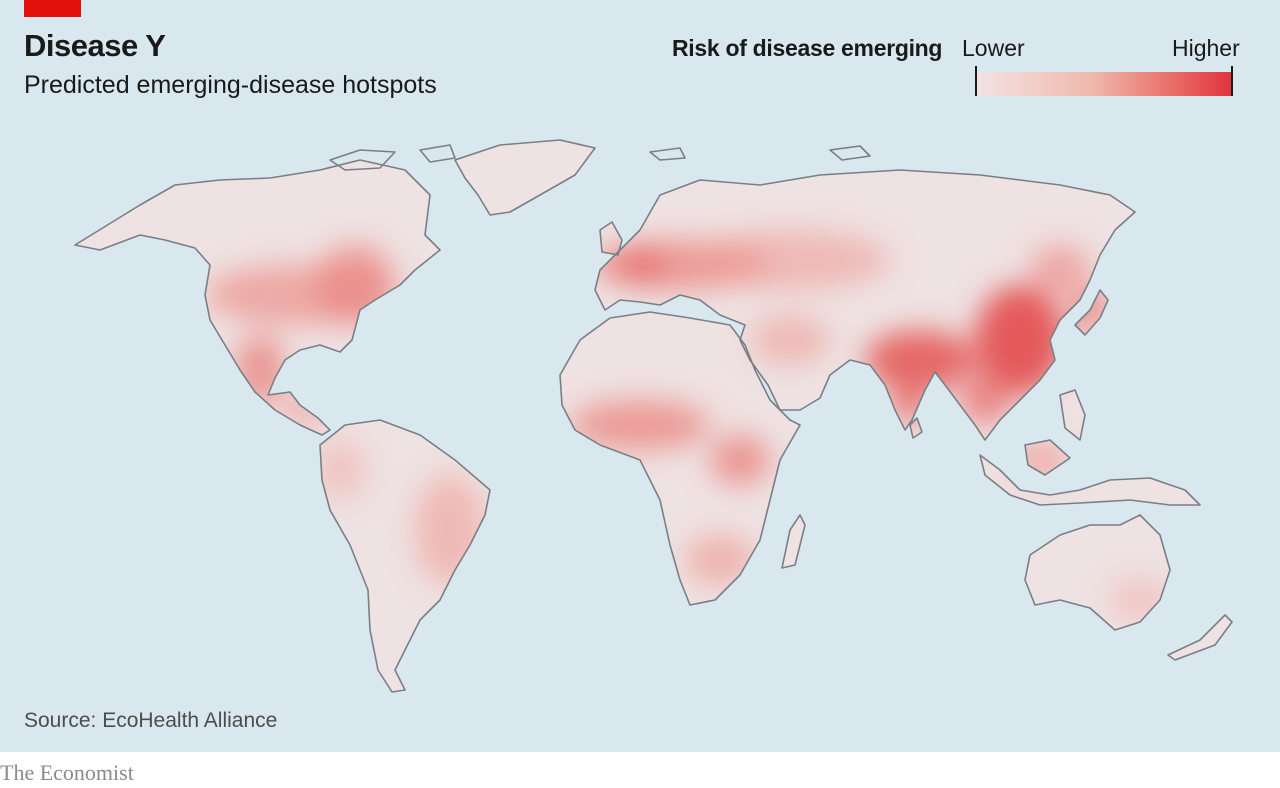  I want to click on legend-tick-high, so click(1232, 81).